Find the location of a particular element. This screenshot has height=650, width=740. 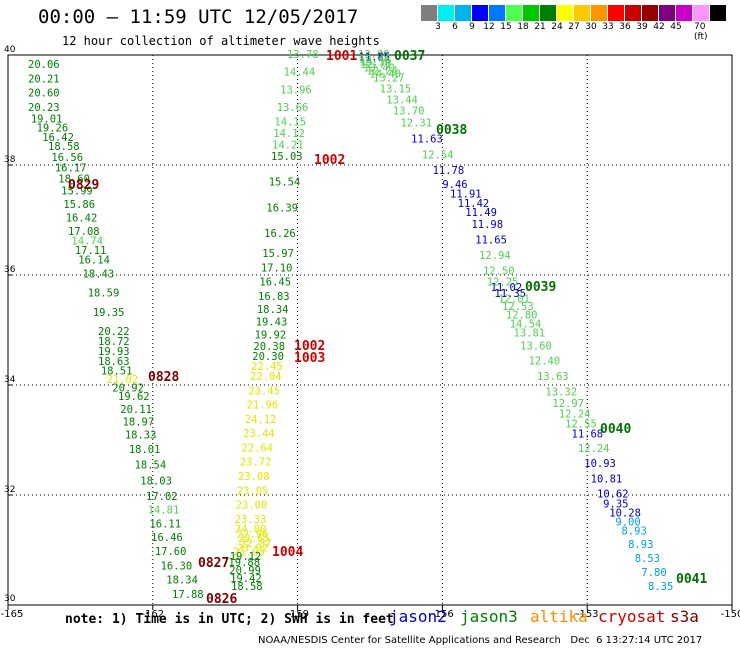

wave-height-value: 12.31 is located at coordinates (416, 124).